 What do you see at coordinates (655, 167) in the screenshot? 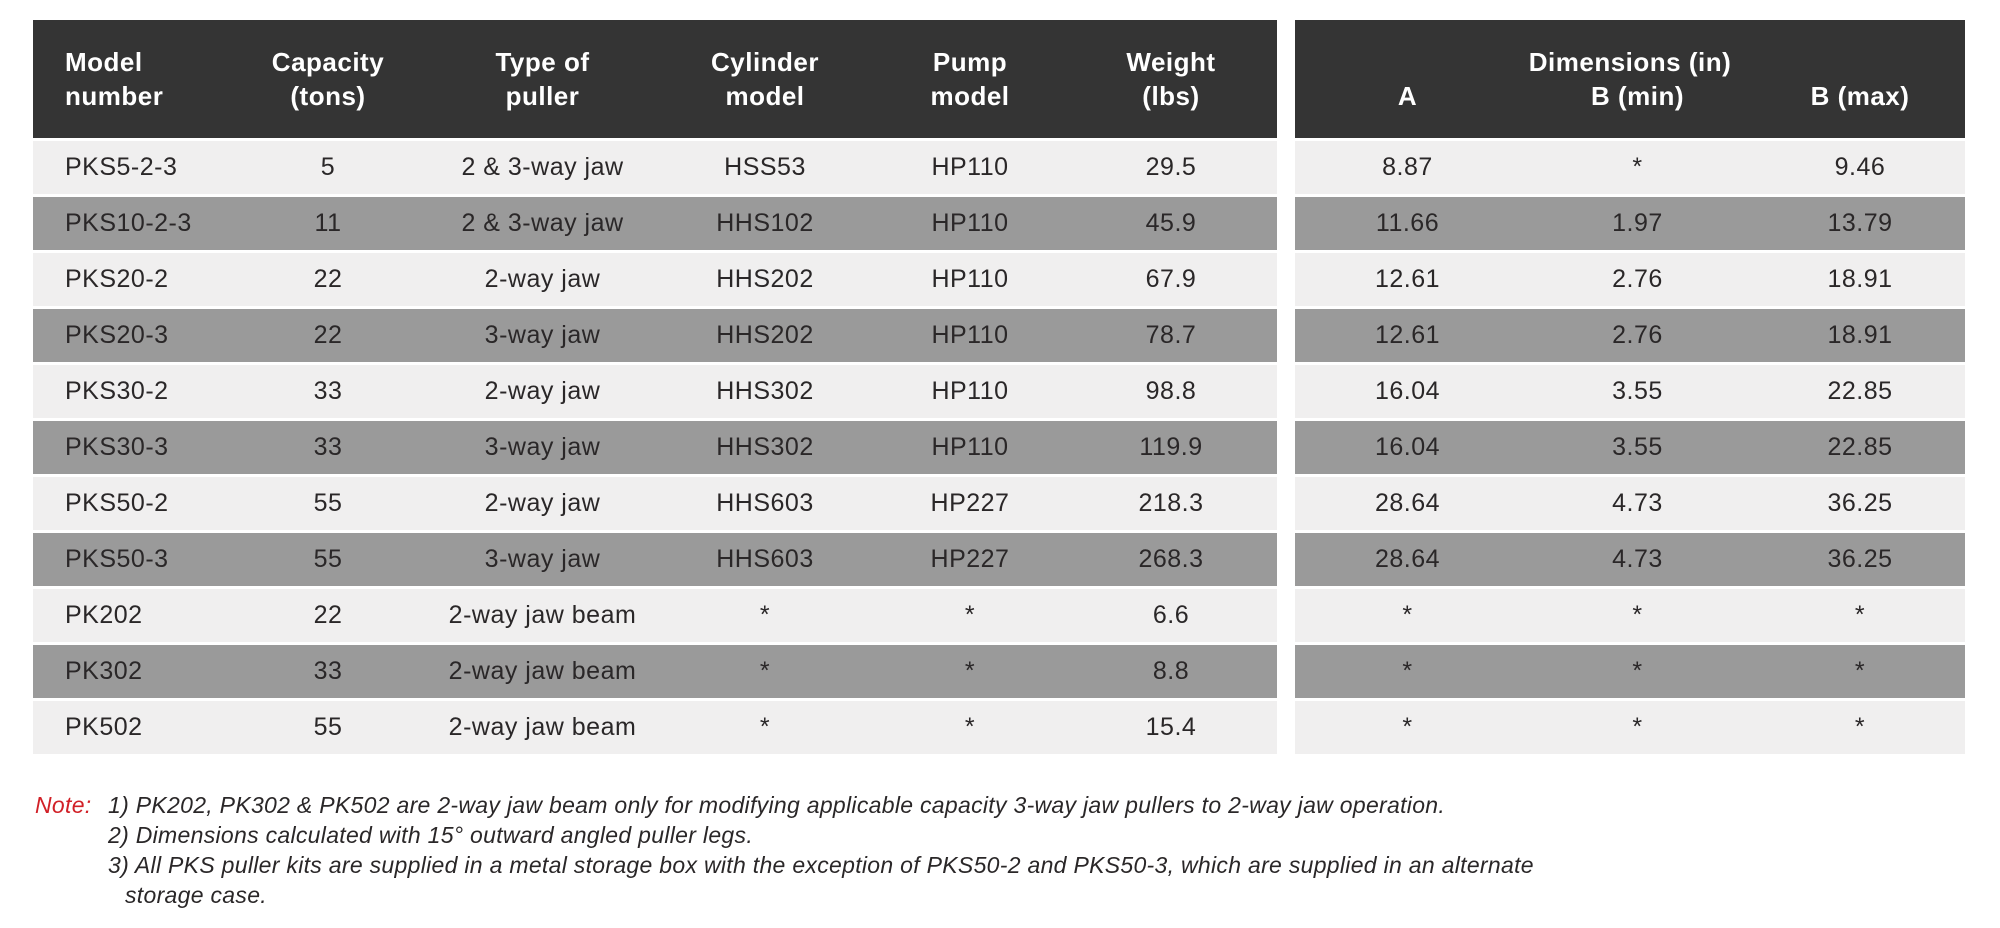
I see `table-row: PKS5-2-3 5 2 & 3-way jaw HSS53 HP110 29.5` at bounding box center [655, 167].